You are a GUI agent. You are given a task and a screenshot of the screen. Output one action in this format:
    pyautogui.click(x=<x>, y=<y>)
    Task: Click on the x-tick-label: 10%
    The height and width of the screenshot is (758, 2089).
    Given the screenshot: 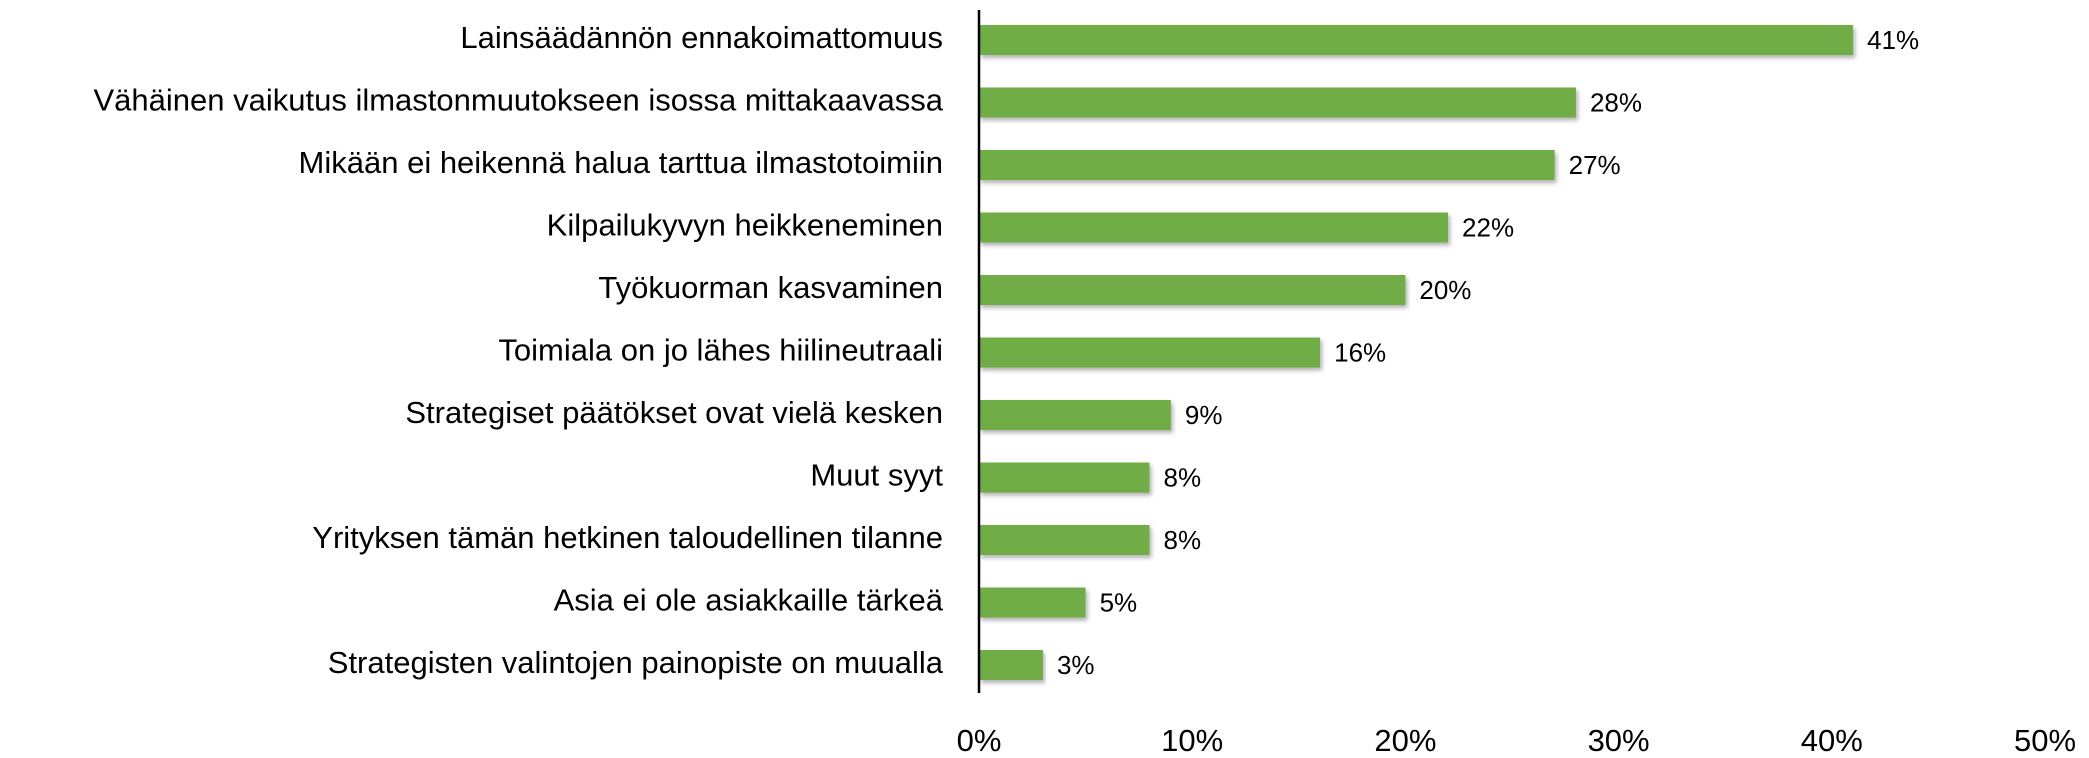 What is the action you would take?
    pyautogui.click(x=1192, y=740)
    